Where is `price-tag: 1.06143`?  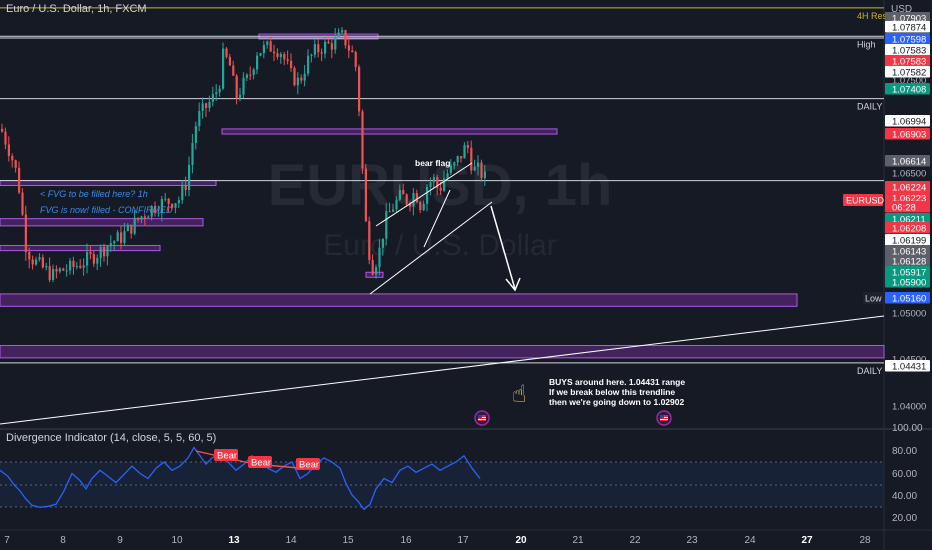
price-tag: 1.06143 is located at coordinates (907, 251).